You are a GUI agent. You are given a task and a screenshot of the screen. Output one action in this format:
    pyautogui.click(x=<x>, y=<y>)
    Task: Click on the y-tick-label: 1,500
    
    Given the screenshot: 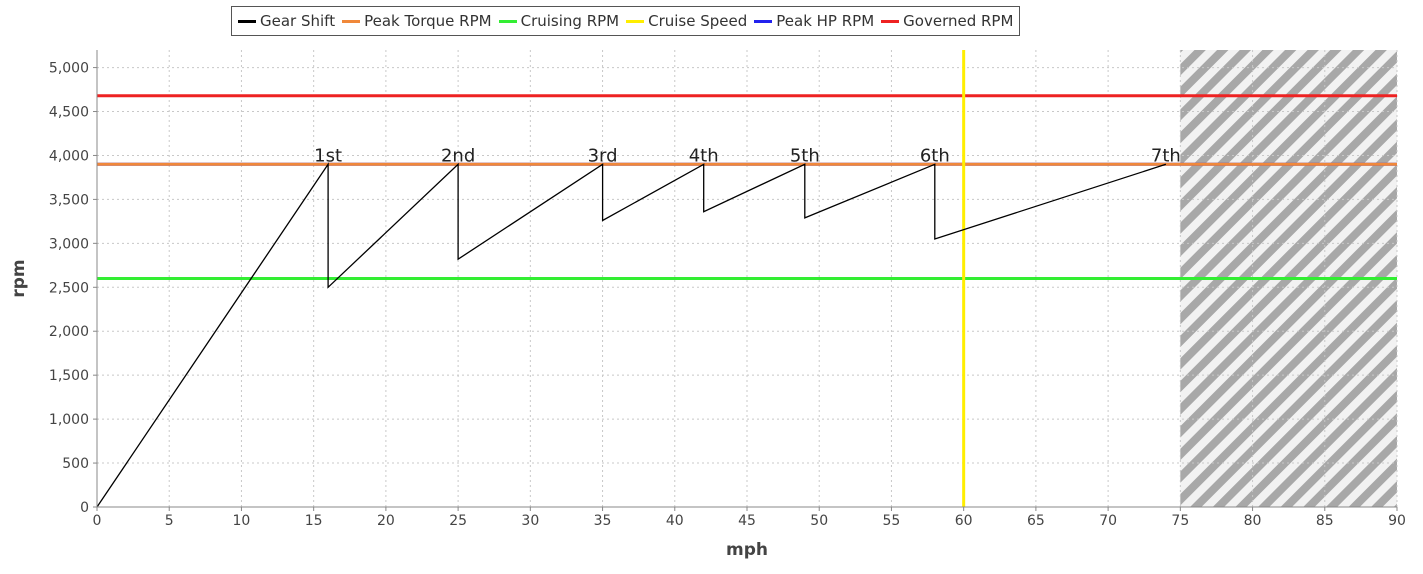 What is the action you would take?
    pyautogui.click(x=69, y=376)
    